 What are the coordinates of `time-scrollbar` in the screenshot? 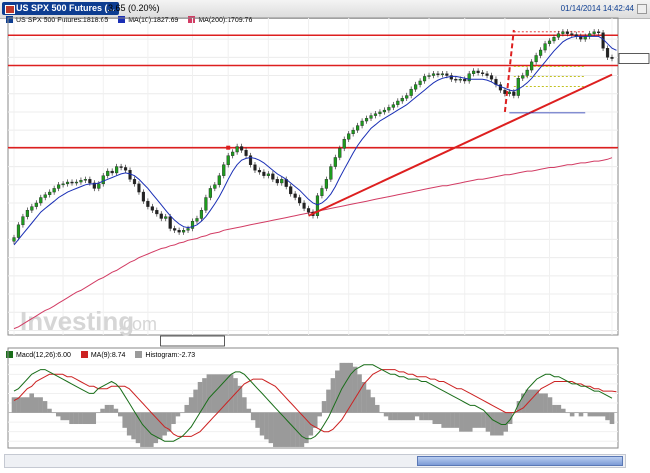 It's located at (315, 461).